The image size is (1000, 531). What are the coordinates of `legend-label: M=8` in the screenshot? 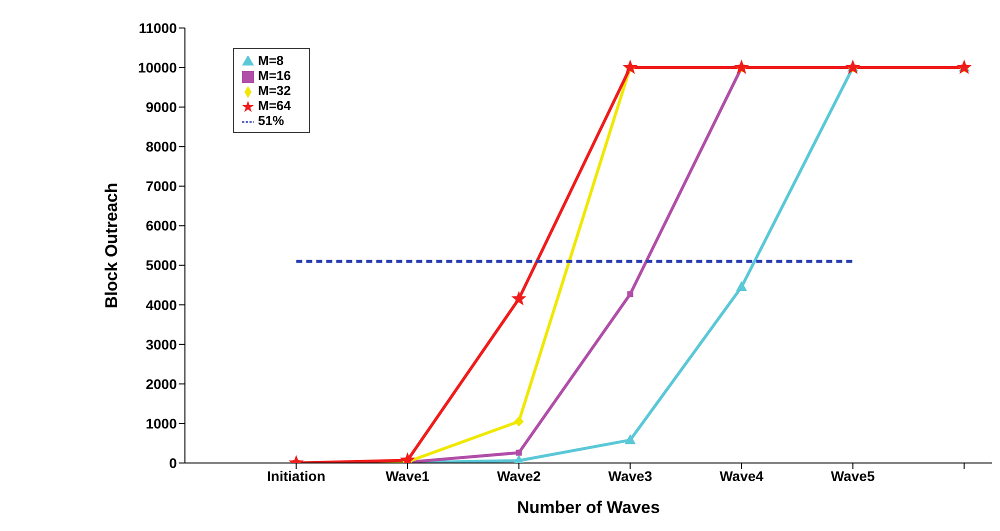 It's located at (271, 60).